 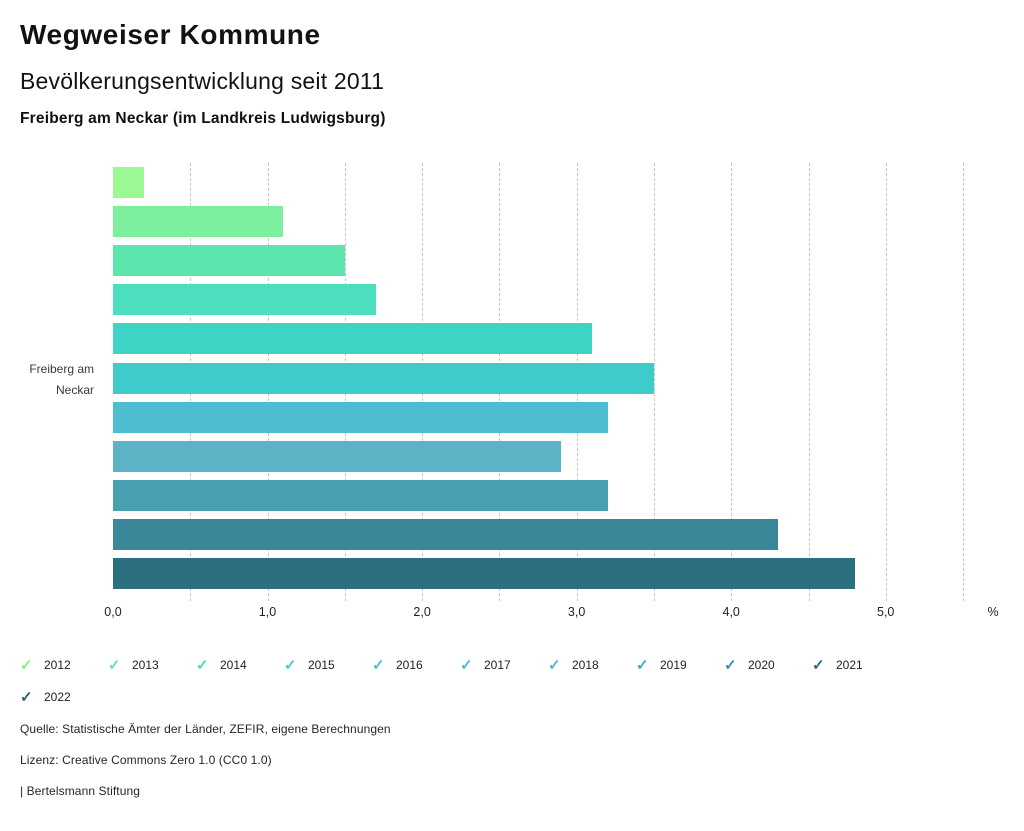 What do you see at coordinates (422, 612) in the screenshot?
I see `x-tick-label: 2,0` at bounding box center [422, 612].